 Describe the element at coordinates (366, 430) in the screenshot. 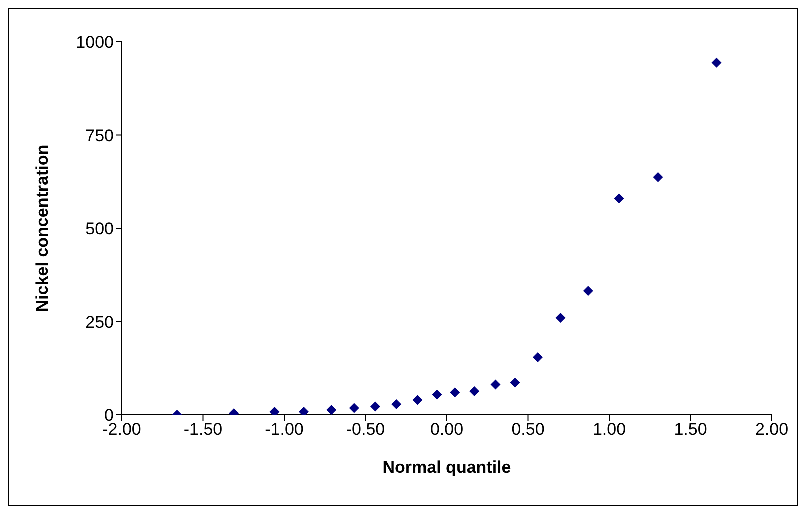

I see `x-tick-label: -0.50` at that location.